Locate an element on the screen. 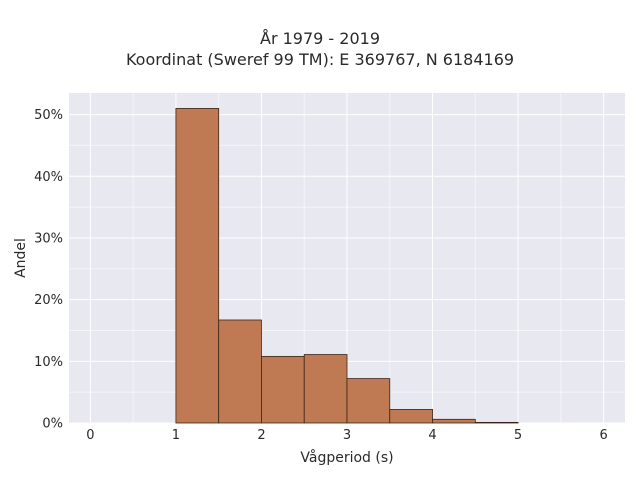 Image resolution: width=640 pixels, height=480 pixels. y-tick-label: 20% is located at coordinates (48, 300).